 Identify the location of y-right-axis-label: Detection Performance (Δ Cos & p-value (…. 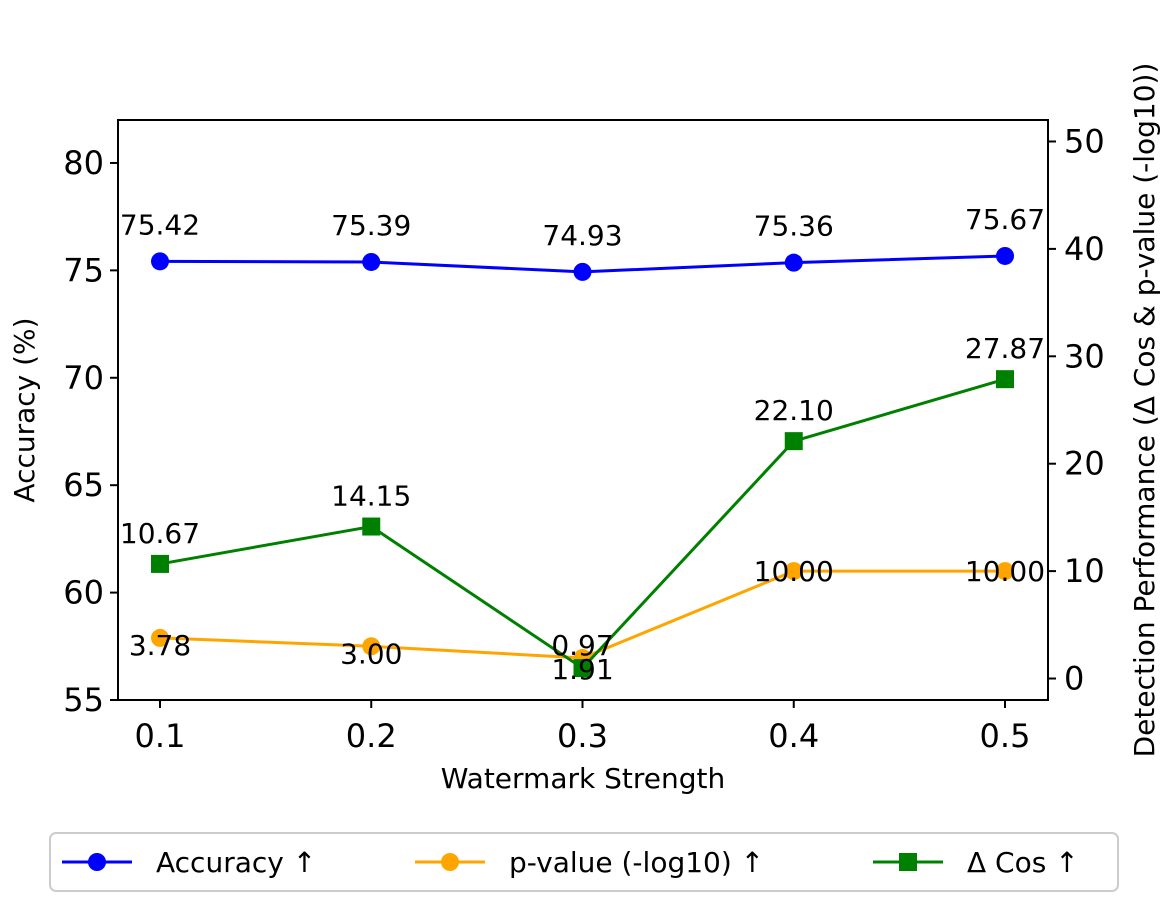
(1144, 410).